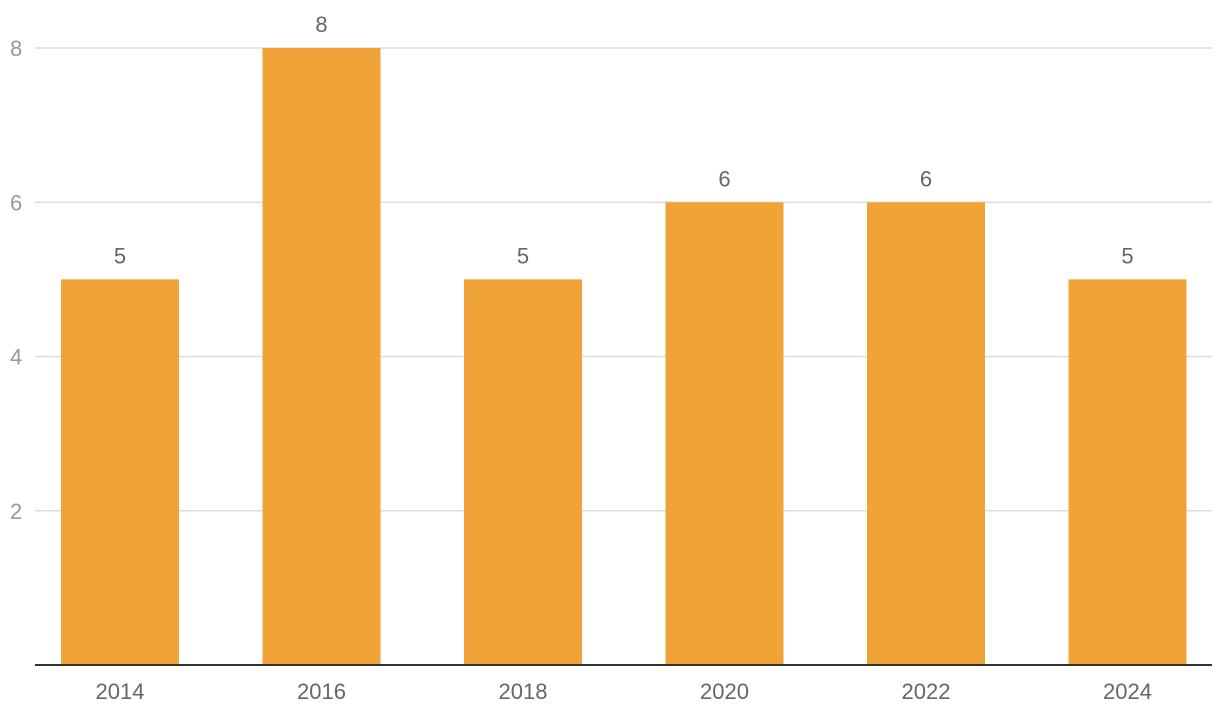 Image resolution: width=1220 pixels, height=722 pixels. What do you see at coordinates (120, 472) in the screenshot?
I see `bar-2014` at bounding box center [120, 472].